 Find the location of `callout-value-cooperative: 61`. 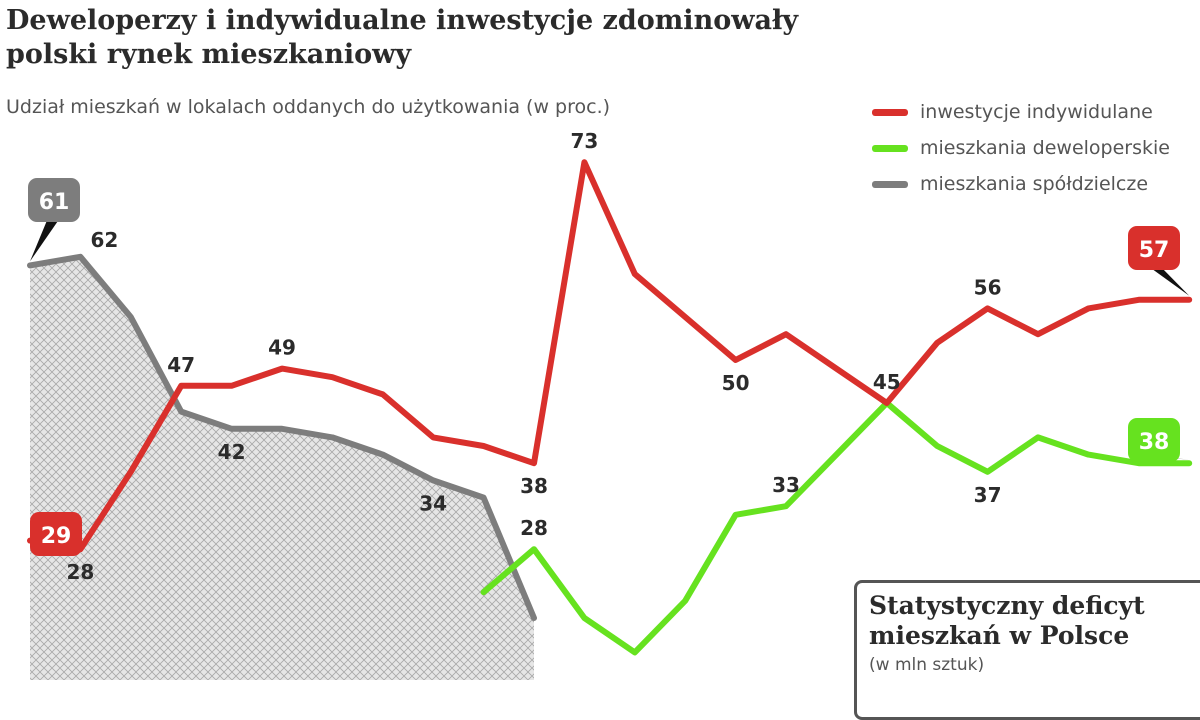

callout-value-cooperative: 61 is located at coordinates (54, 202).